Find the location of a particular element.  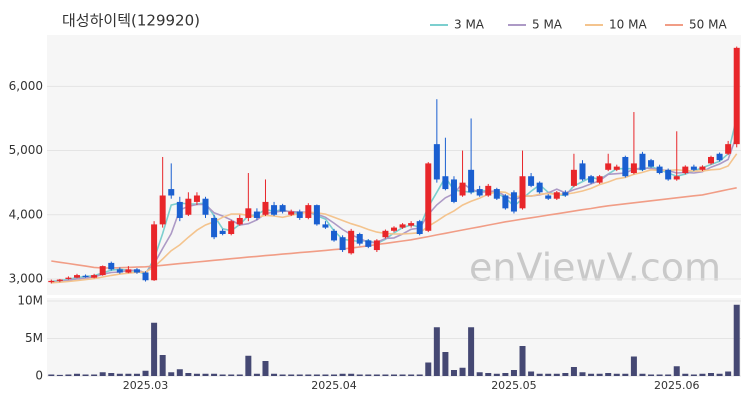

watermark: enViewV.com is located at coordinates (595, 268).